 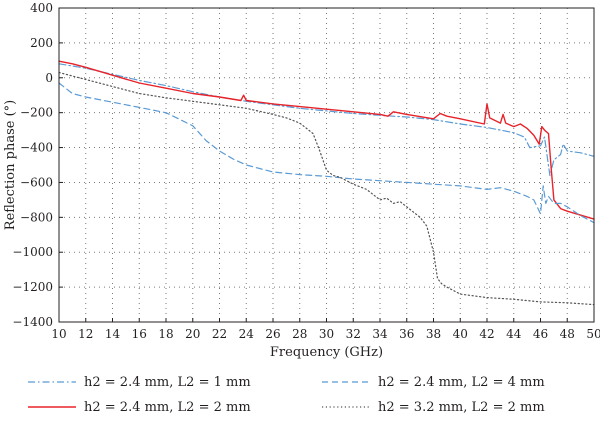 I want to click on x-tick-label: 28, so click(x=299, y=334).